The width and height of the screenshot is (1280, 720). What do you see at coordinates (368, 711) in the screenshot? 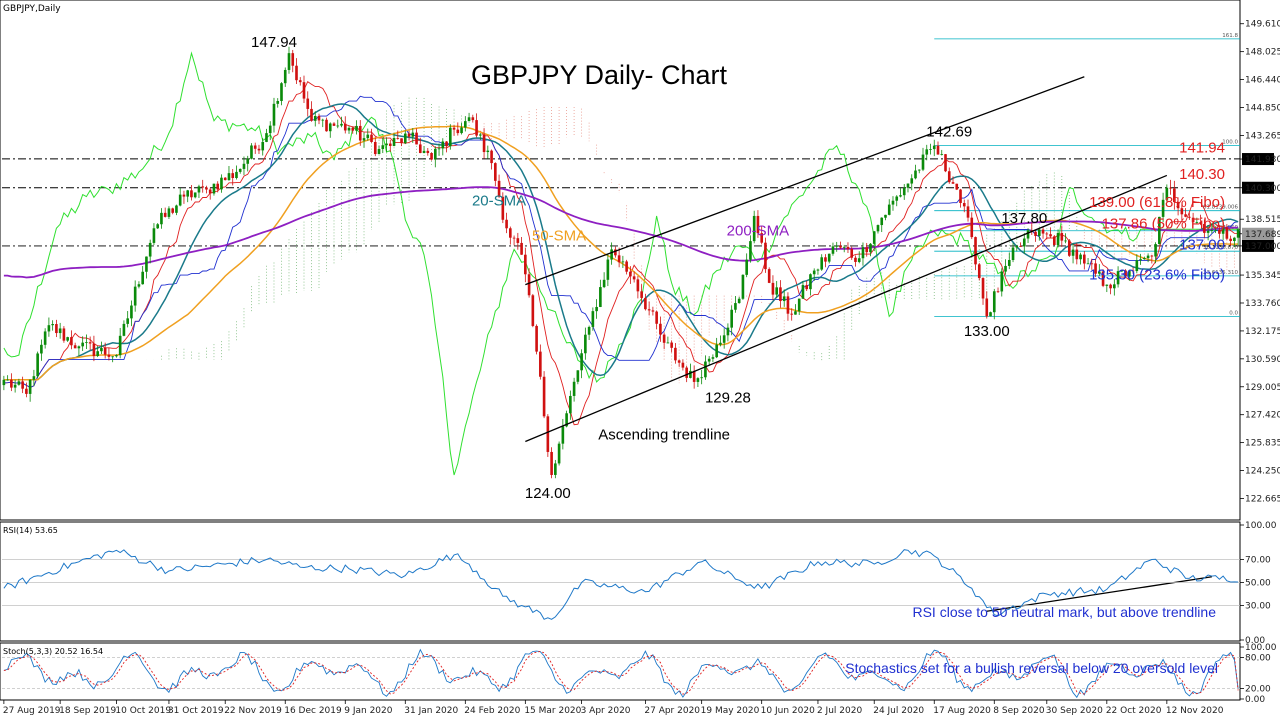
I see `date-axis-label: 9 Jan 2020` at bounding box center [368, 711].